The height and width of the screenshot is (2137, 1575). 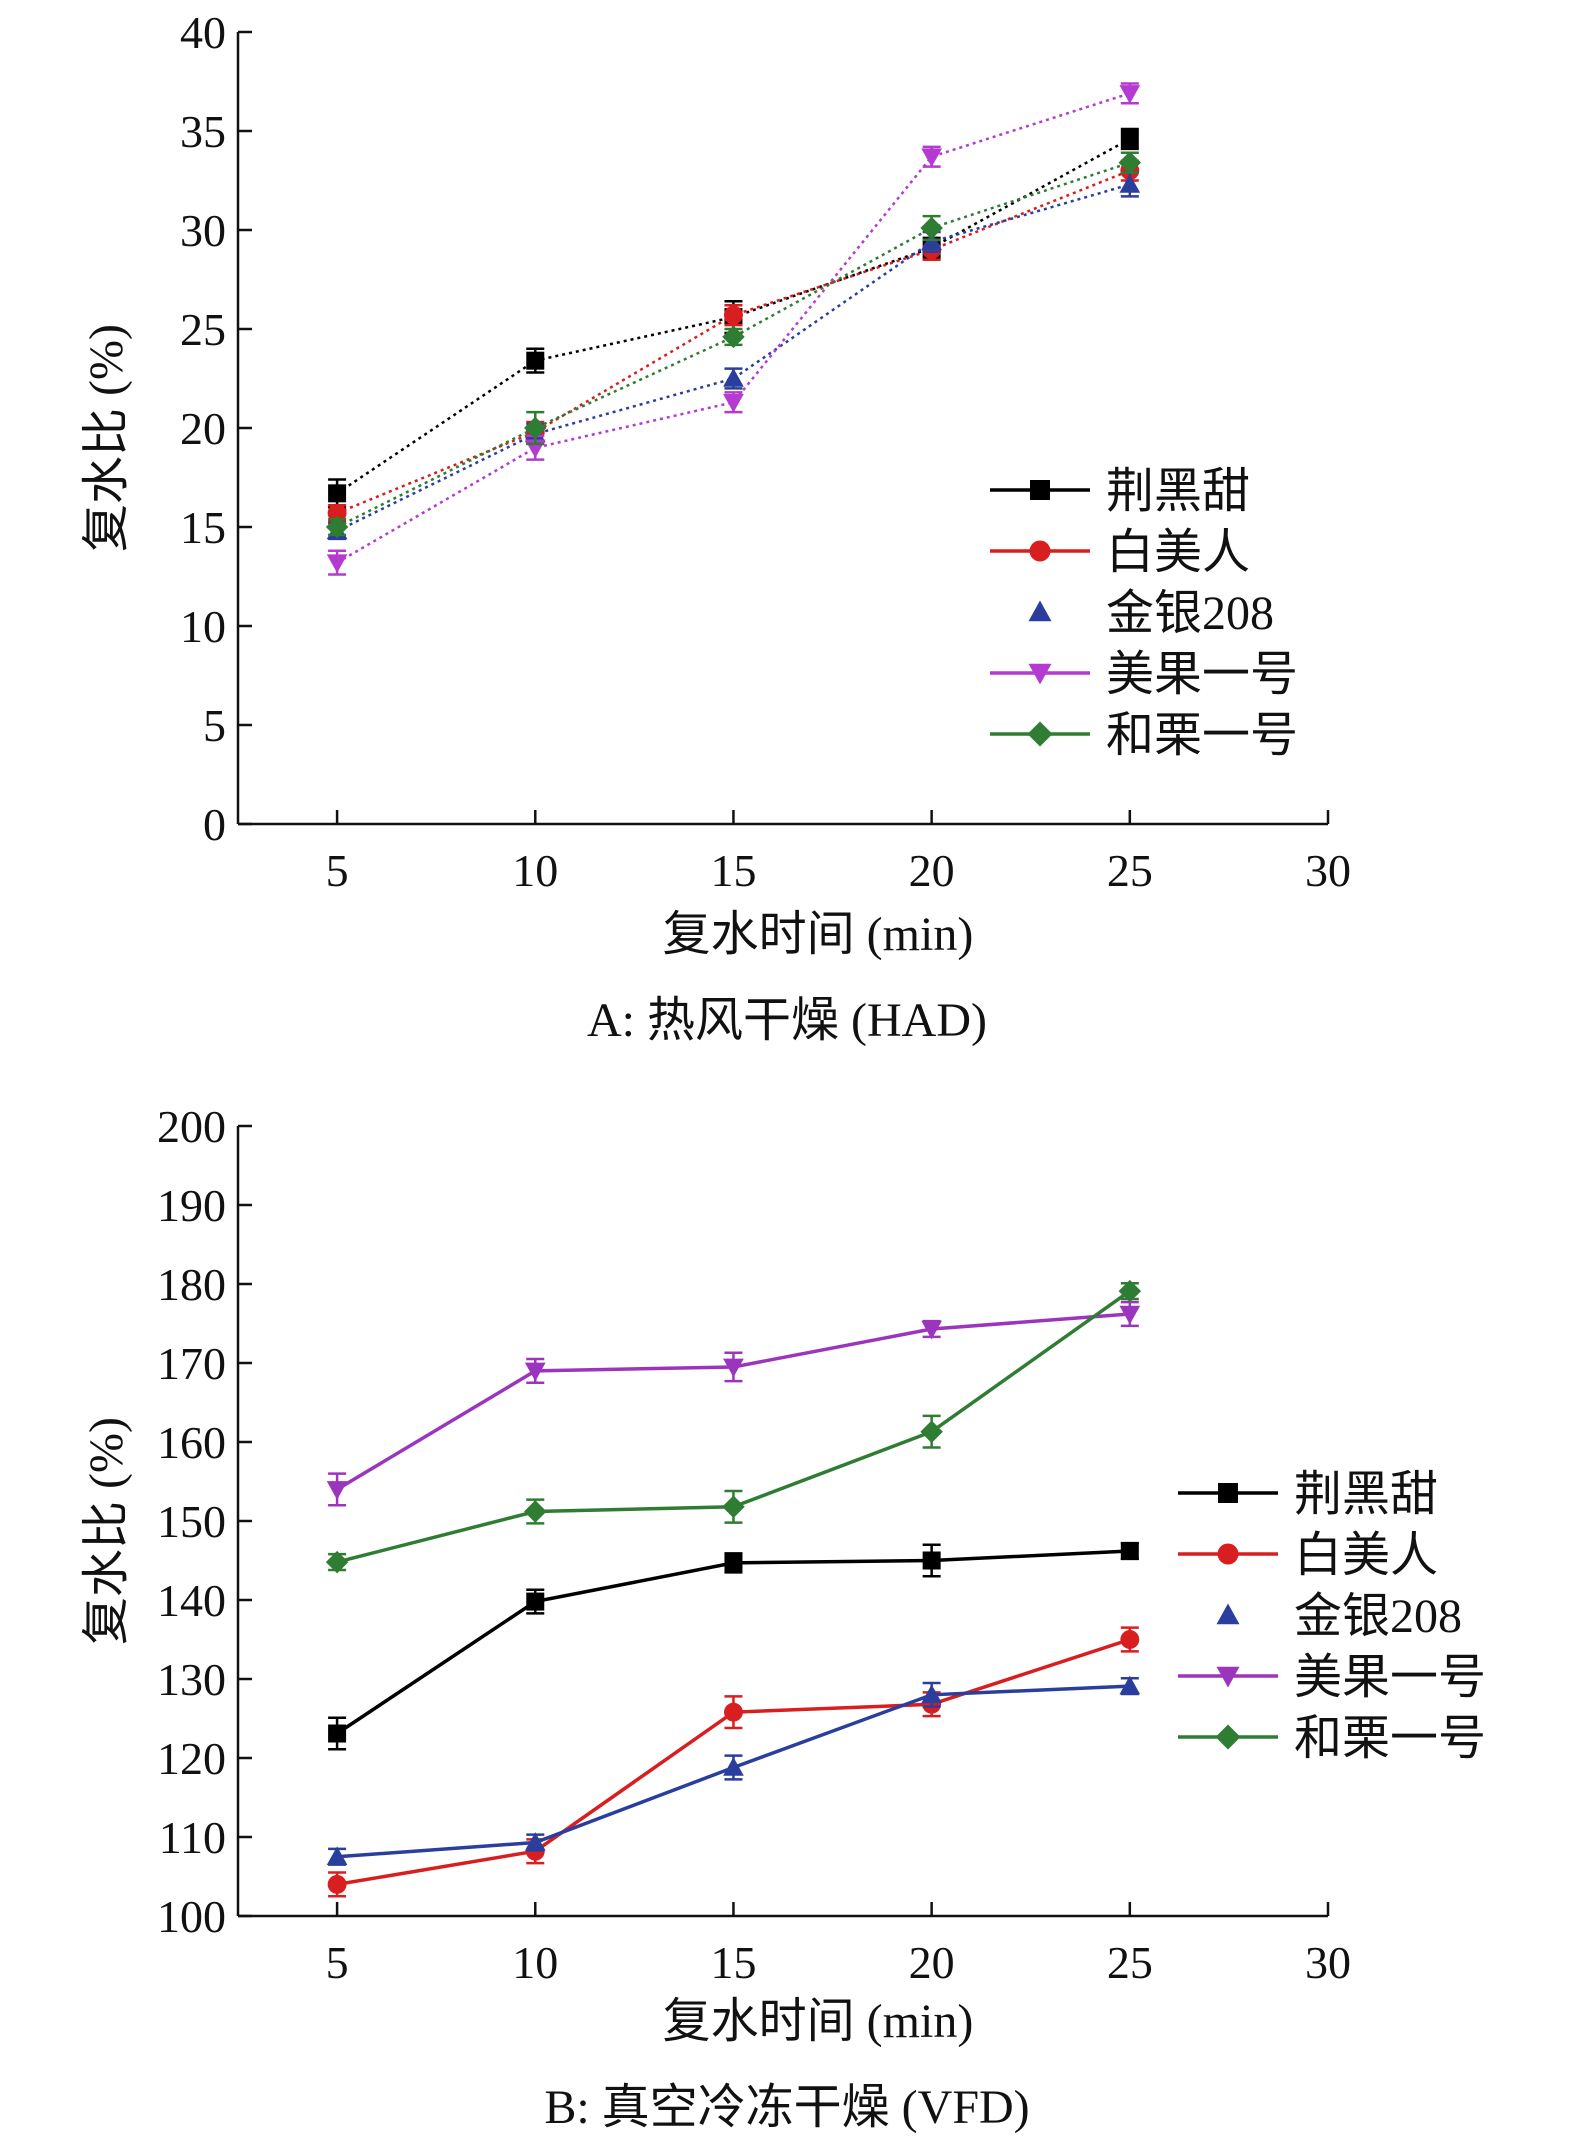 What do you see at coordinates (191, 1600) in the screenshot?
I see `y-tick-label: 140` at bounding box center [191, 1600].